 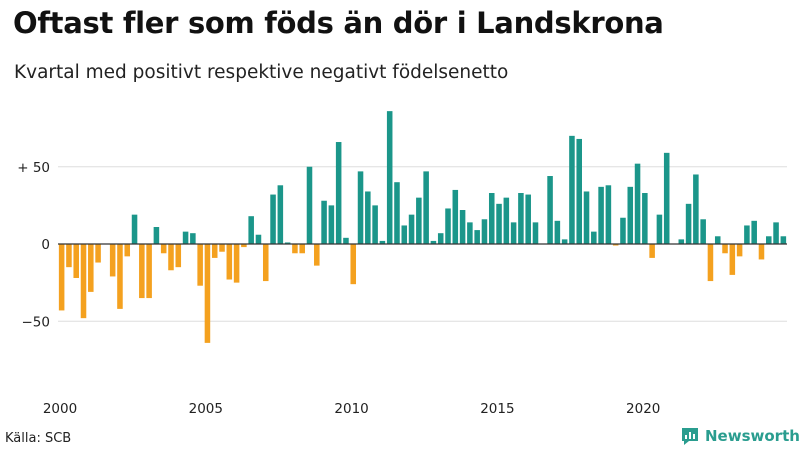 I want to click on brand-name: Newsworthy, so click(x=752, y=436).